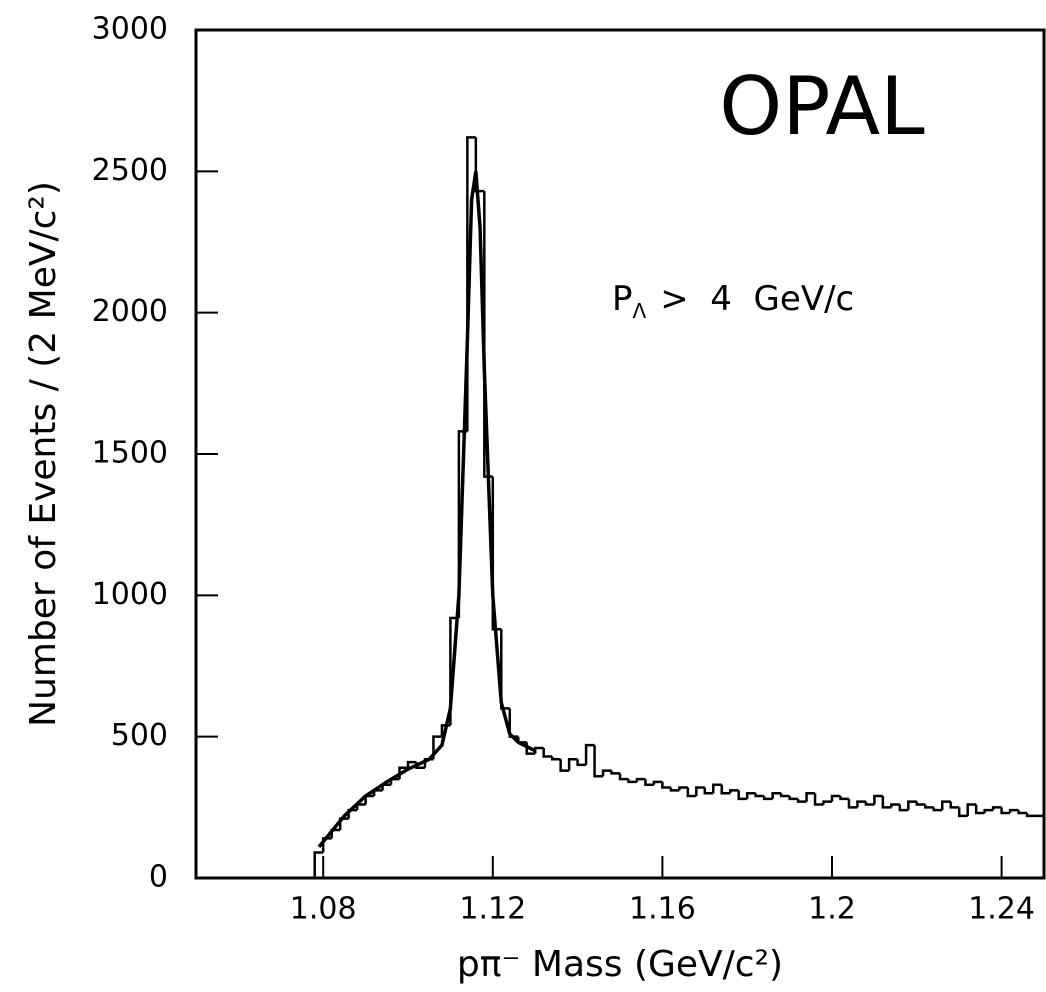 The height and width of the screenshot is (992, 1046). What do you see at coordinates (130, 453) in the screenshot?
I see `y-tick-label: 1500` at bounding box center [130, 453].